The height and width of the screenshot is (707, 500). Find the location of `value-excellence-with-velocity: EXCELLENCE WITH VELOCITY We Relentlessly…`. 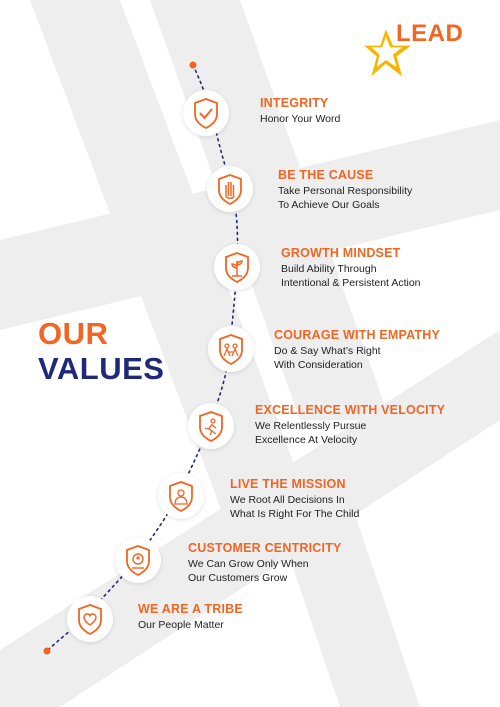

value-excellence-with-velocity: EXCELLENCE WITH VELOCITY We Relentlessly… is located at coordinates (365, 425).